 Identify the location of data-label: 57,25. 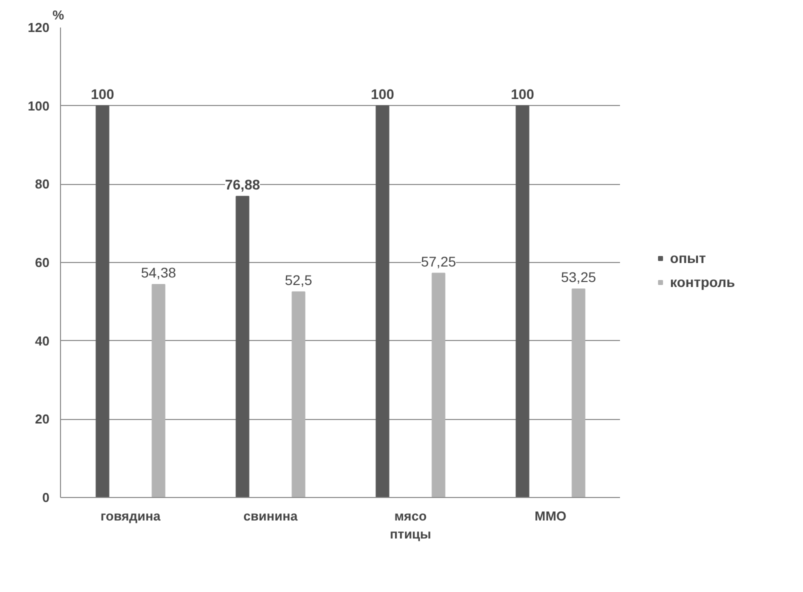
(438, 261).